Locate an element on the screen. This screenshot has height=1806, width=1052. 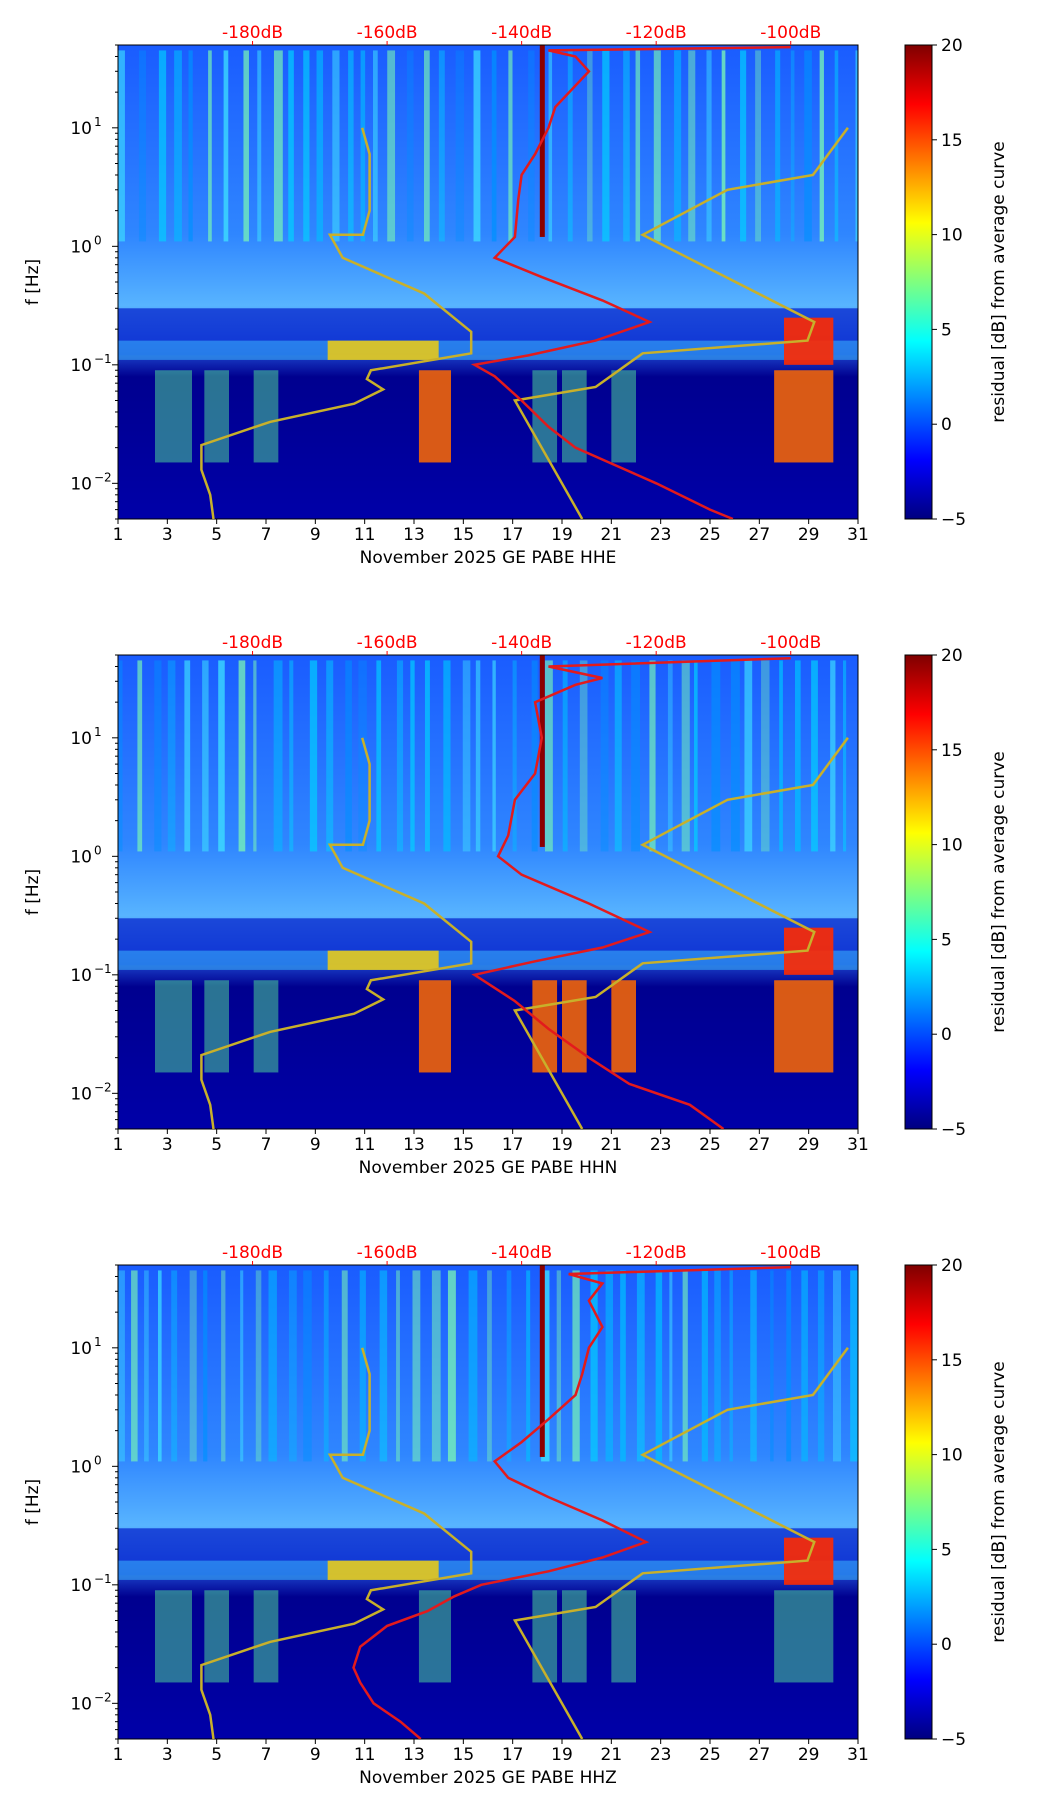
y-axis-label: f [Hz] is located at coordinates (33, 282).